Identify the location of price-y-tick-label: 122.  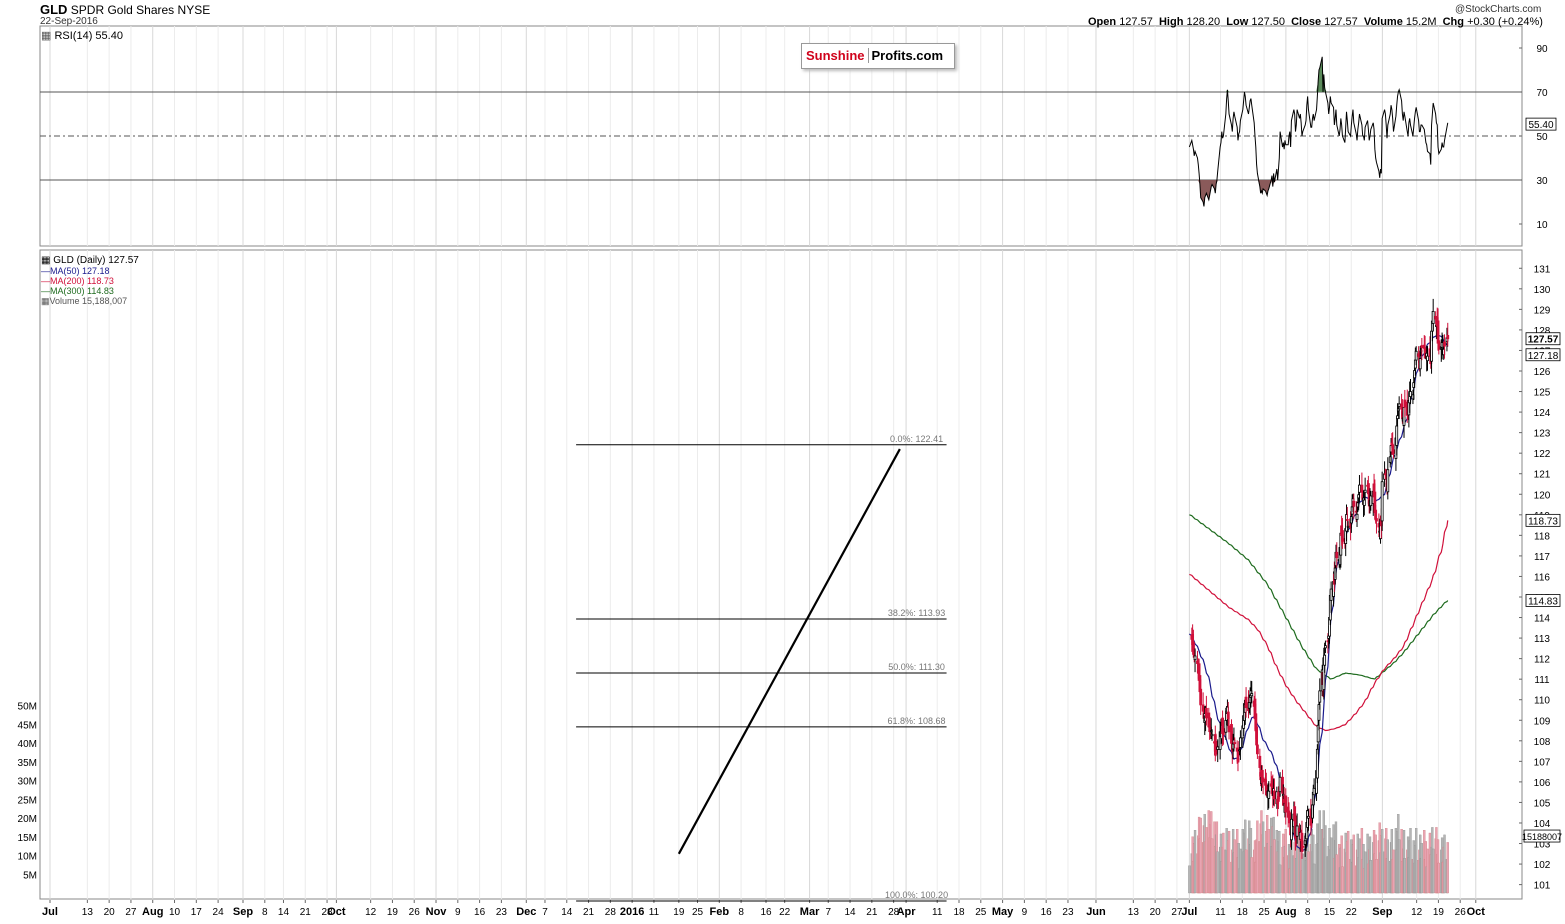
(1542, 454).